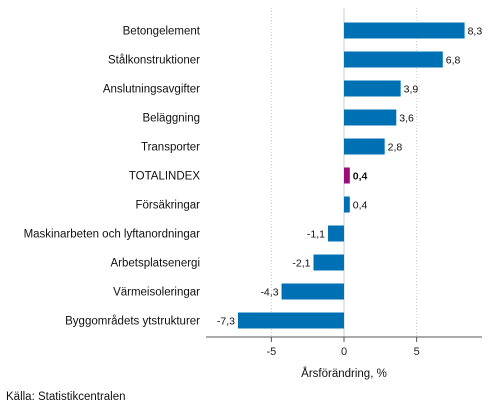 The height and width of the screenshot is (416, 493). I want to click on category-label: Försäkringar, so click(167, 206).